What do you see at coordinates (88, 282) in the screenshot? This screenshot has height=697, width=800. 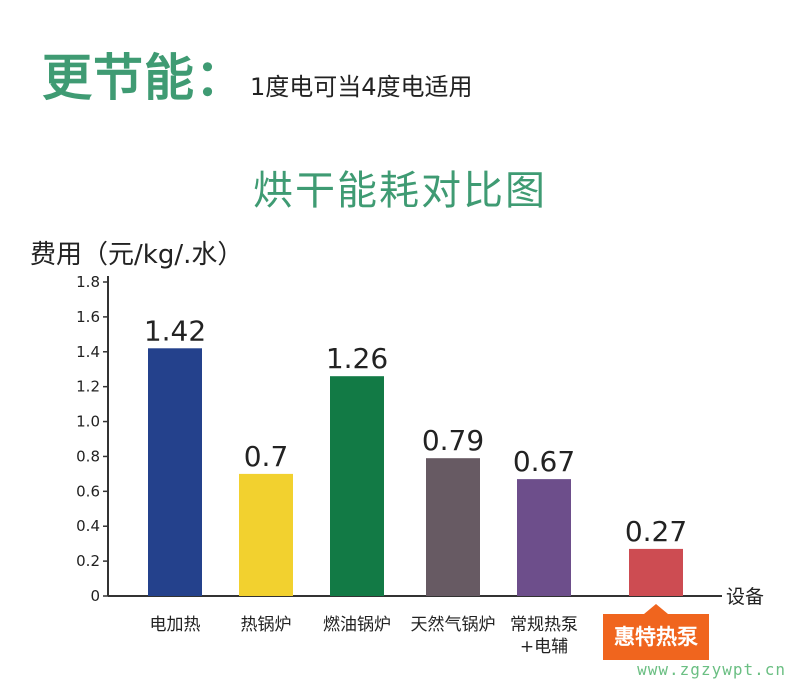 I see `y-tick-label: 1.8` at bounding box center [88, 282].